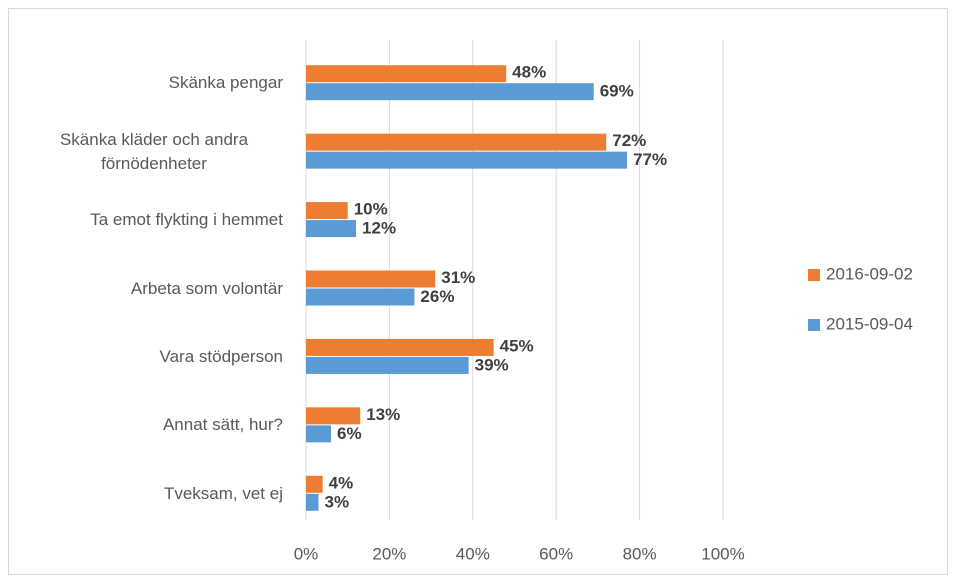  I want to click on y-tick-label-text: Tveksam, vet ej, so click(223, 493).